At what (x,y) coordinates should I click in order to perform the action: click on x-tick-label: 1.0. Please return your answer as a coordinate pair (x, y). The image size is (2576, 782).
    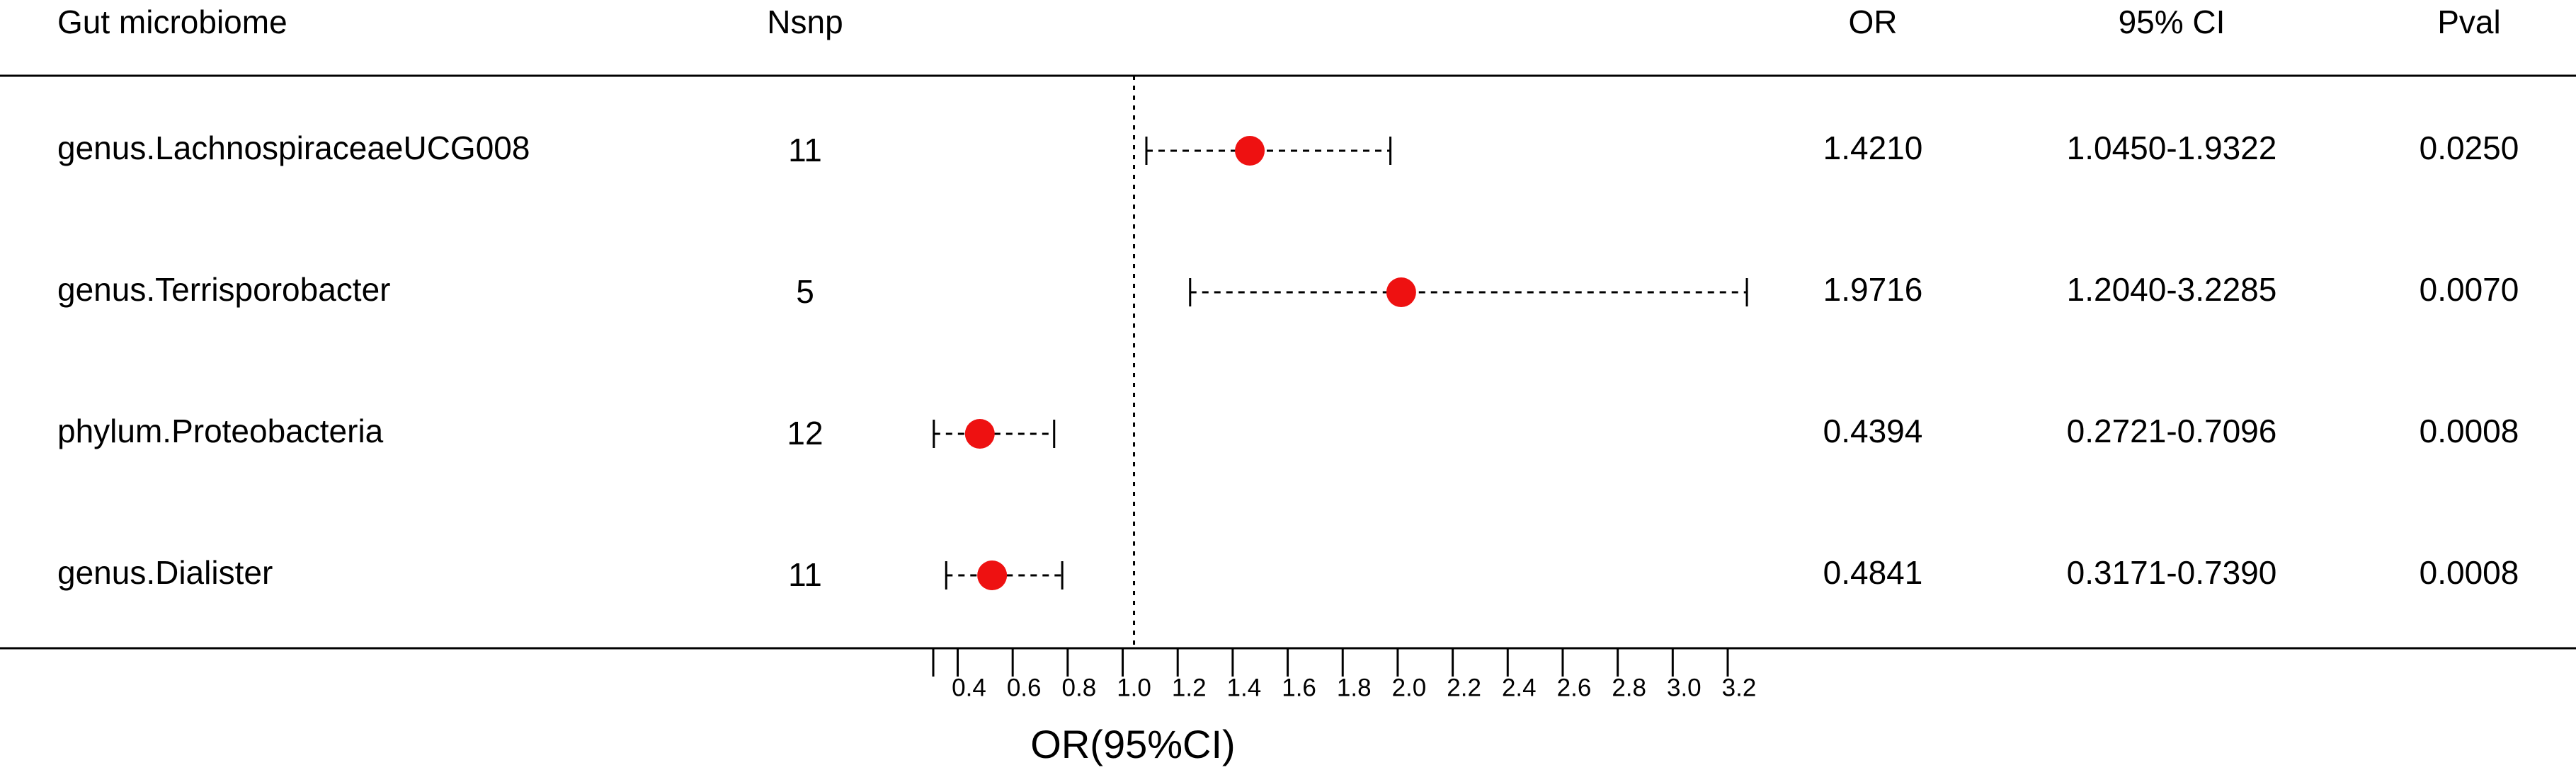
    Looking at the image, I should click on (1134, 688).